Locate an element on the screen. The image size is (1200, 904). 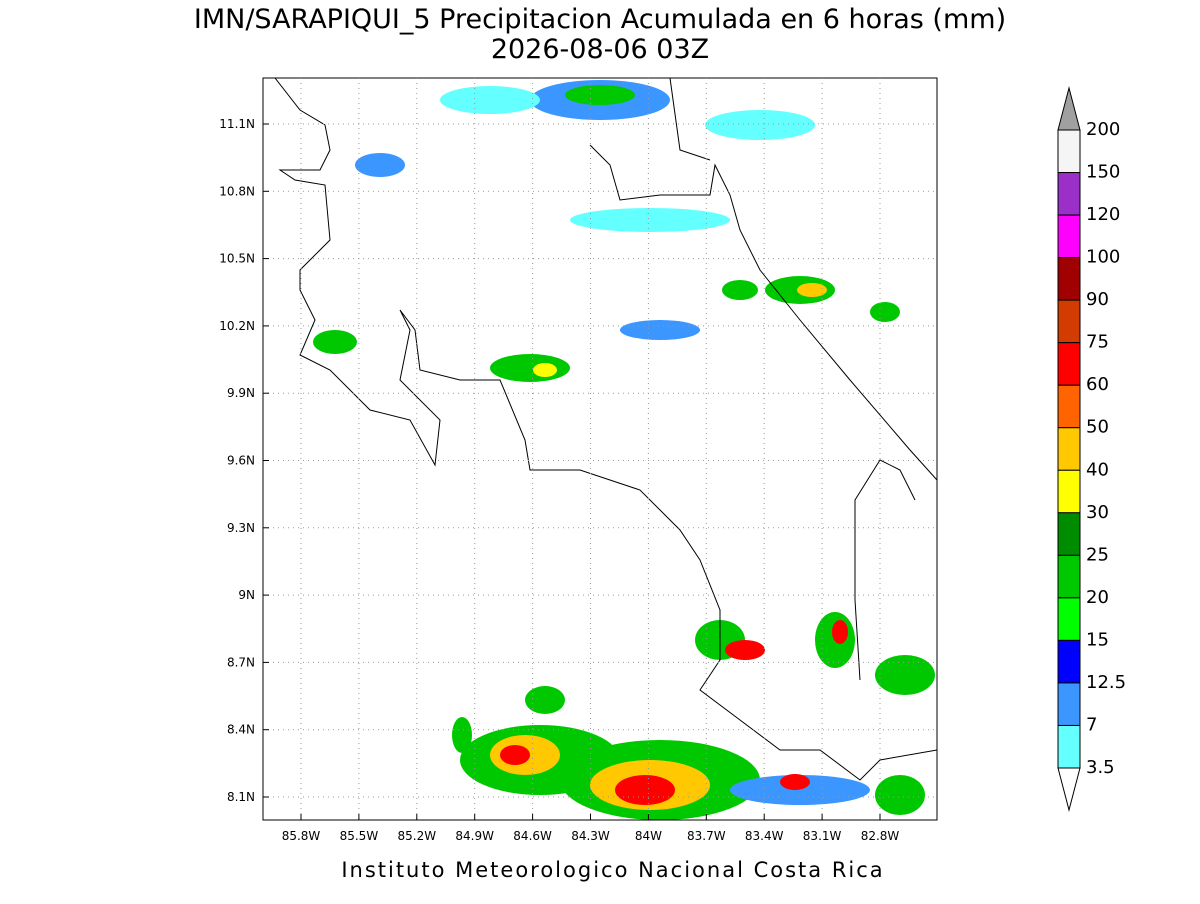
subtitle: 2026-08-06 03Z is located at coordinates (600, 49).